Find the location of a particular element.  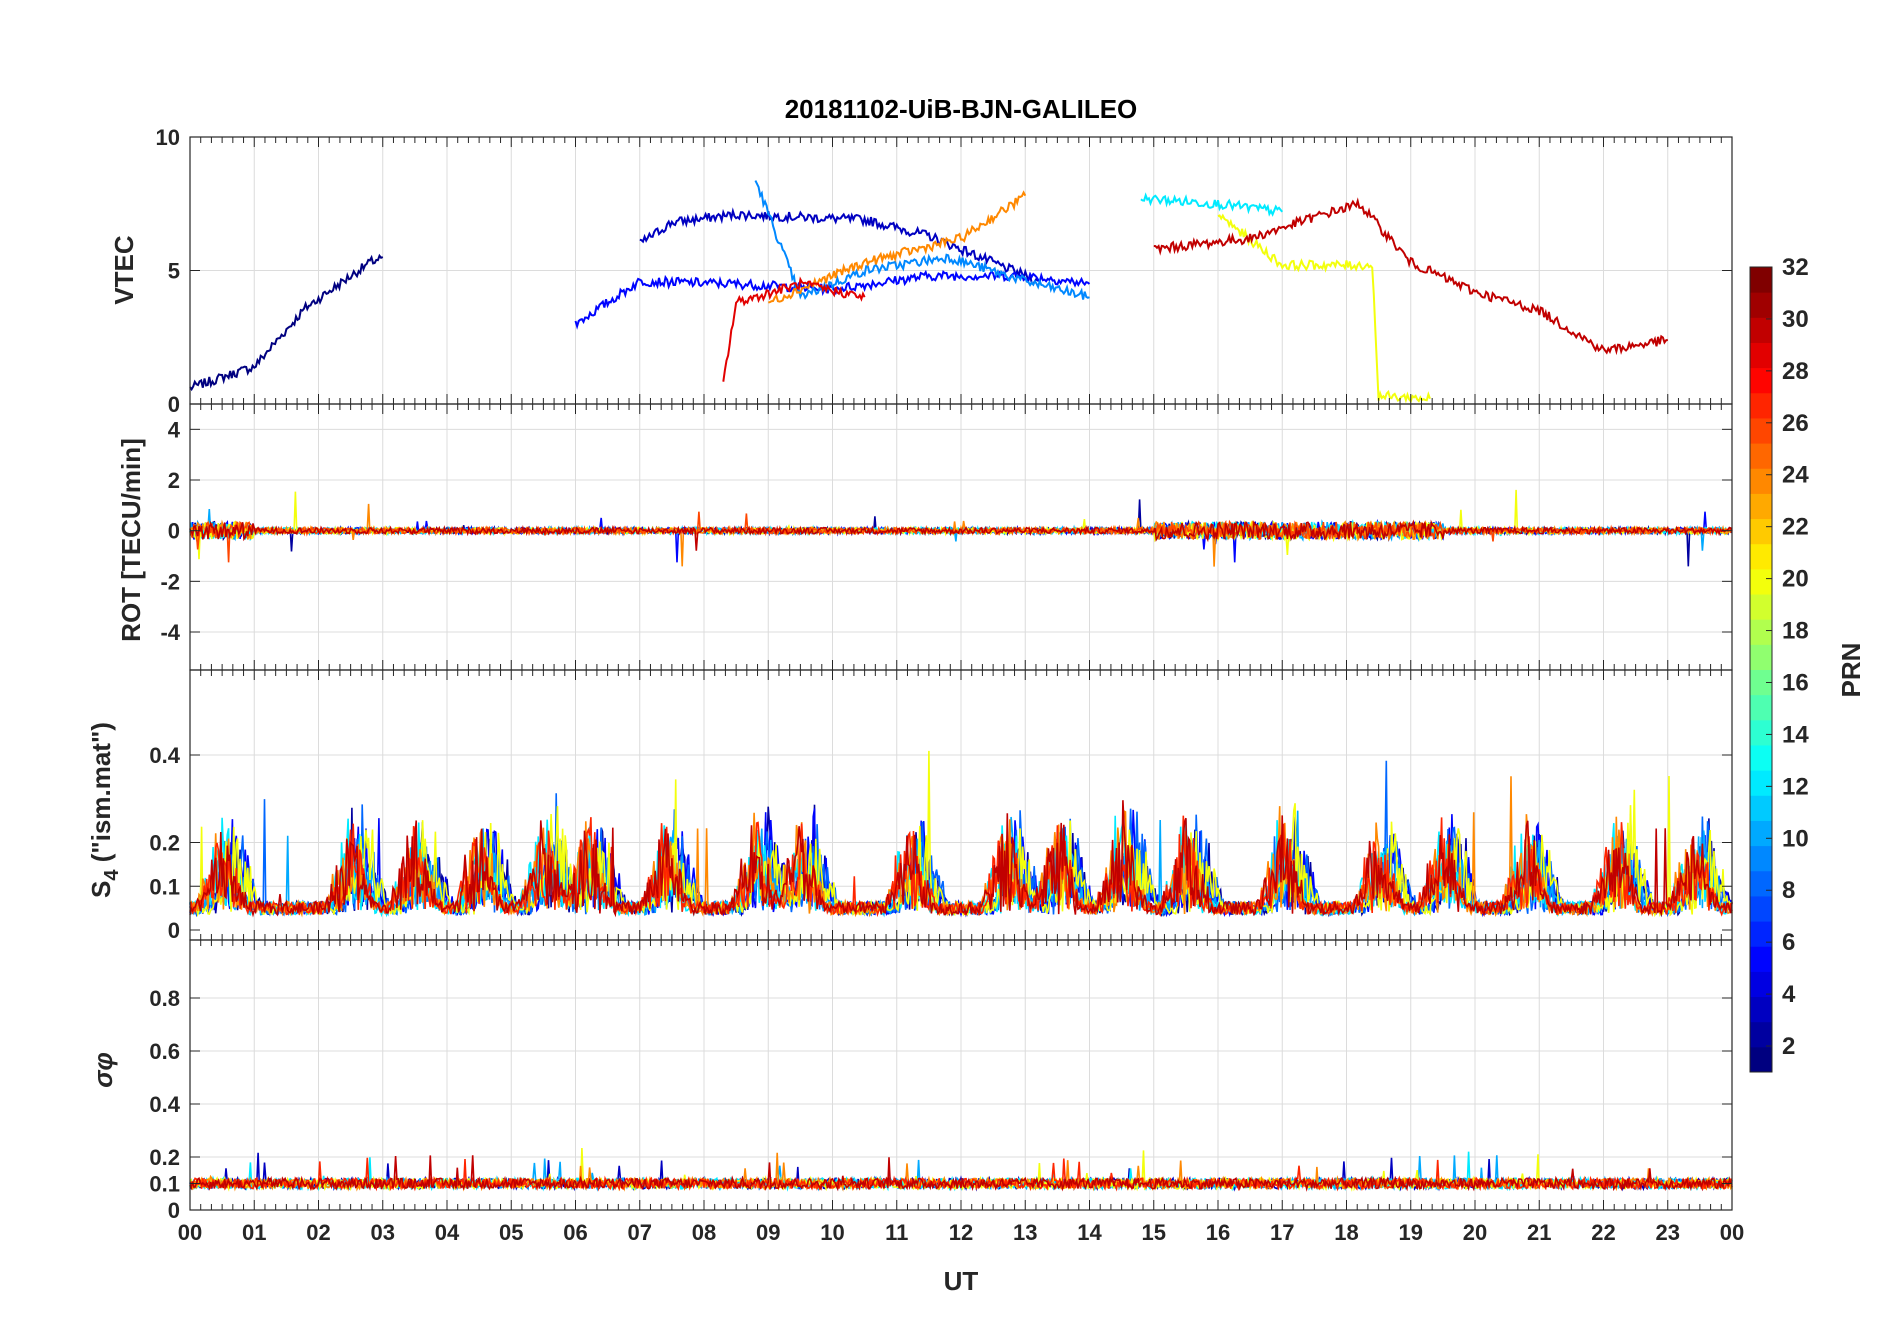

x-tick-label: 22 is located at coordinates (1603, 1232).